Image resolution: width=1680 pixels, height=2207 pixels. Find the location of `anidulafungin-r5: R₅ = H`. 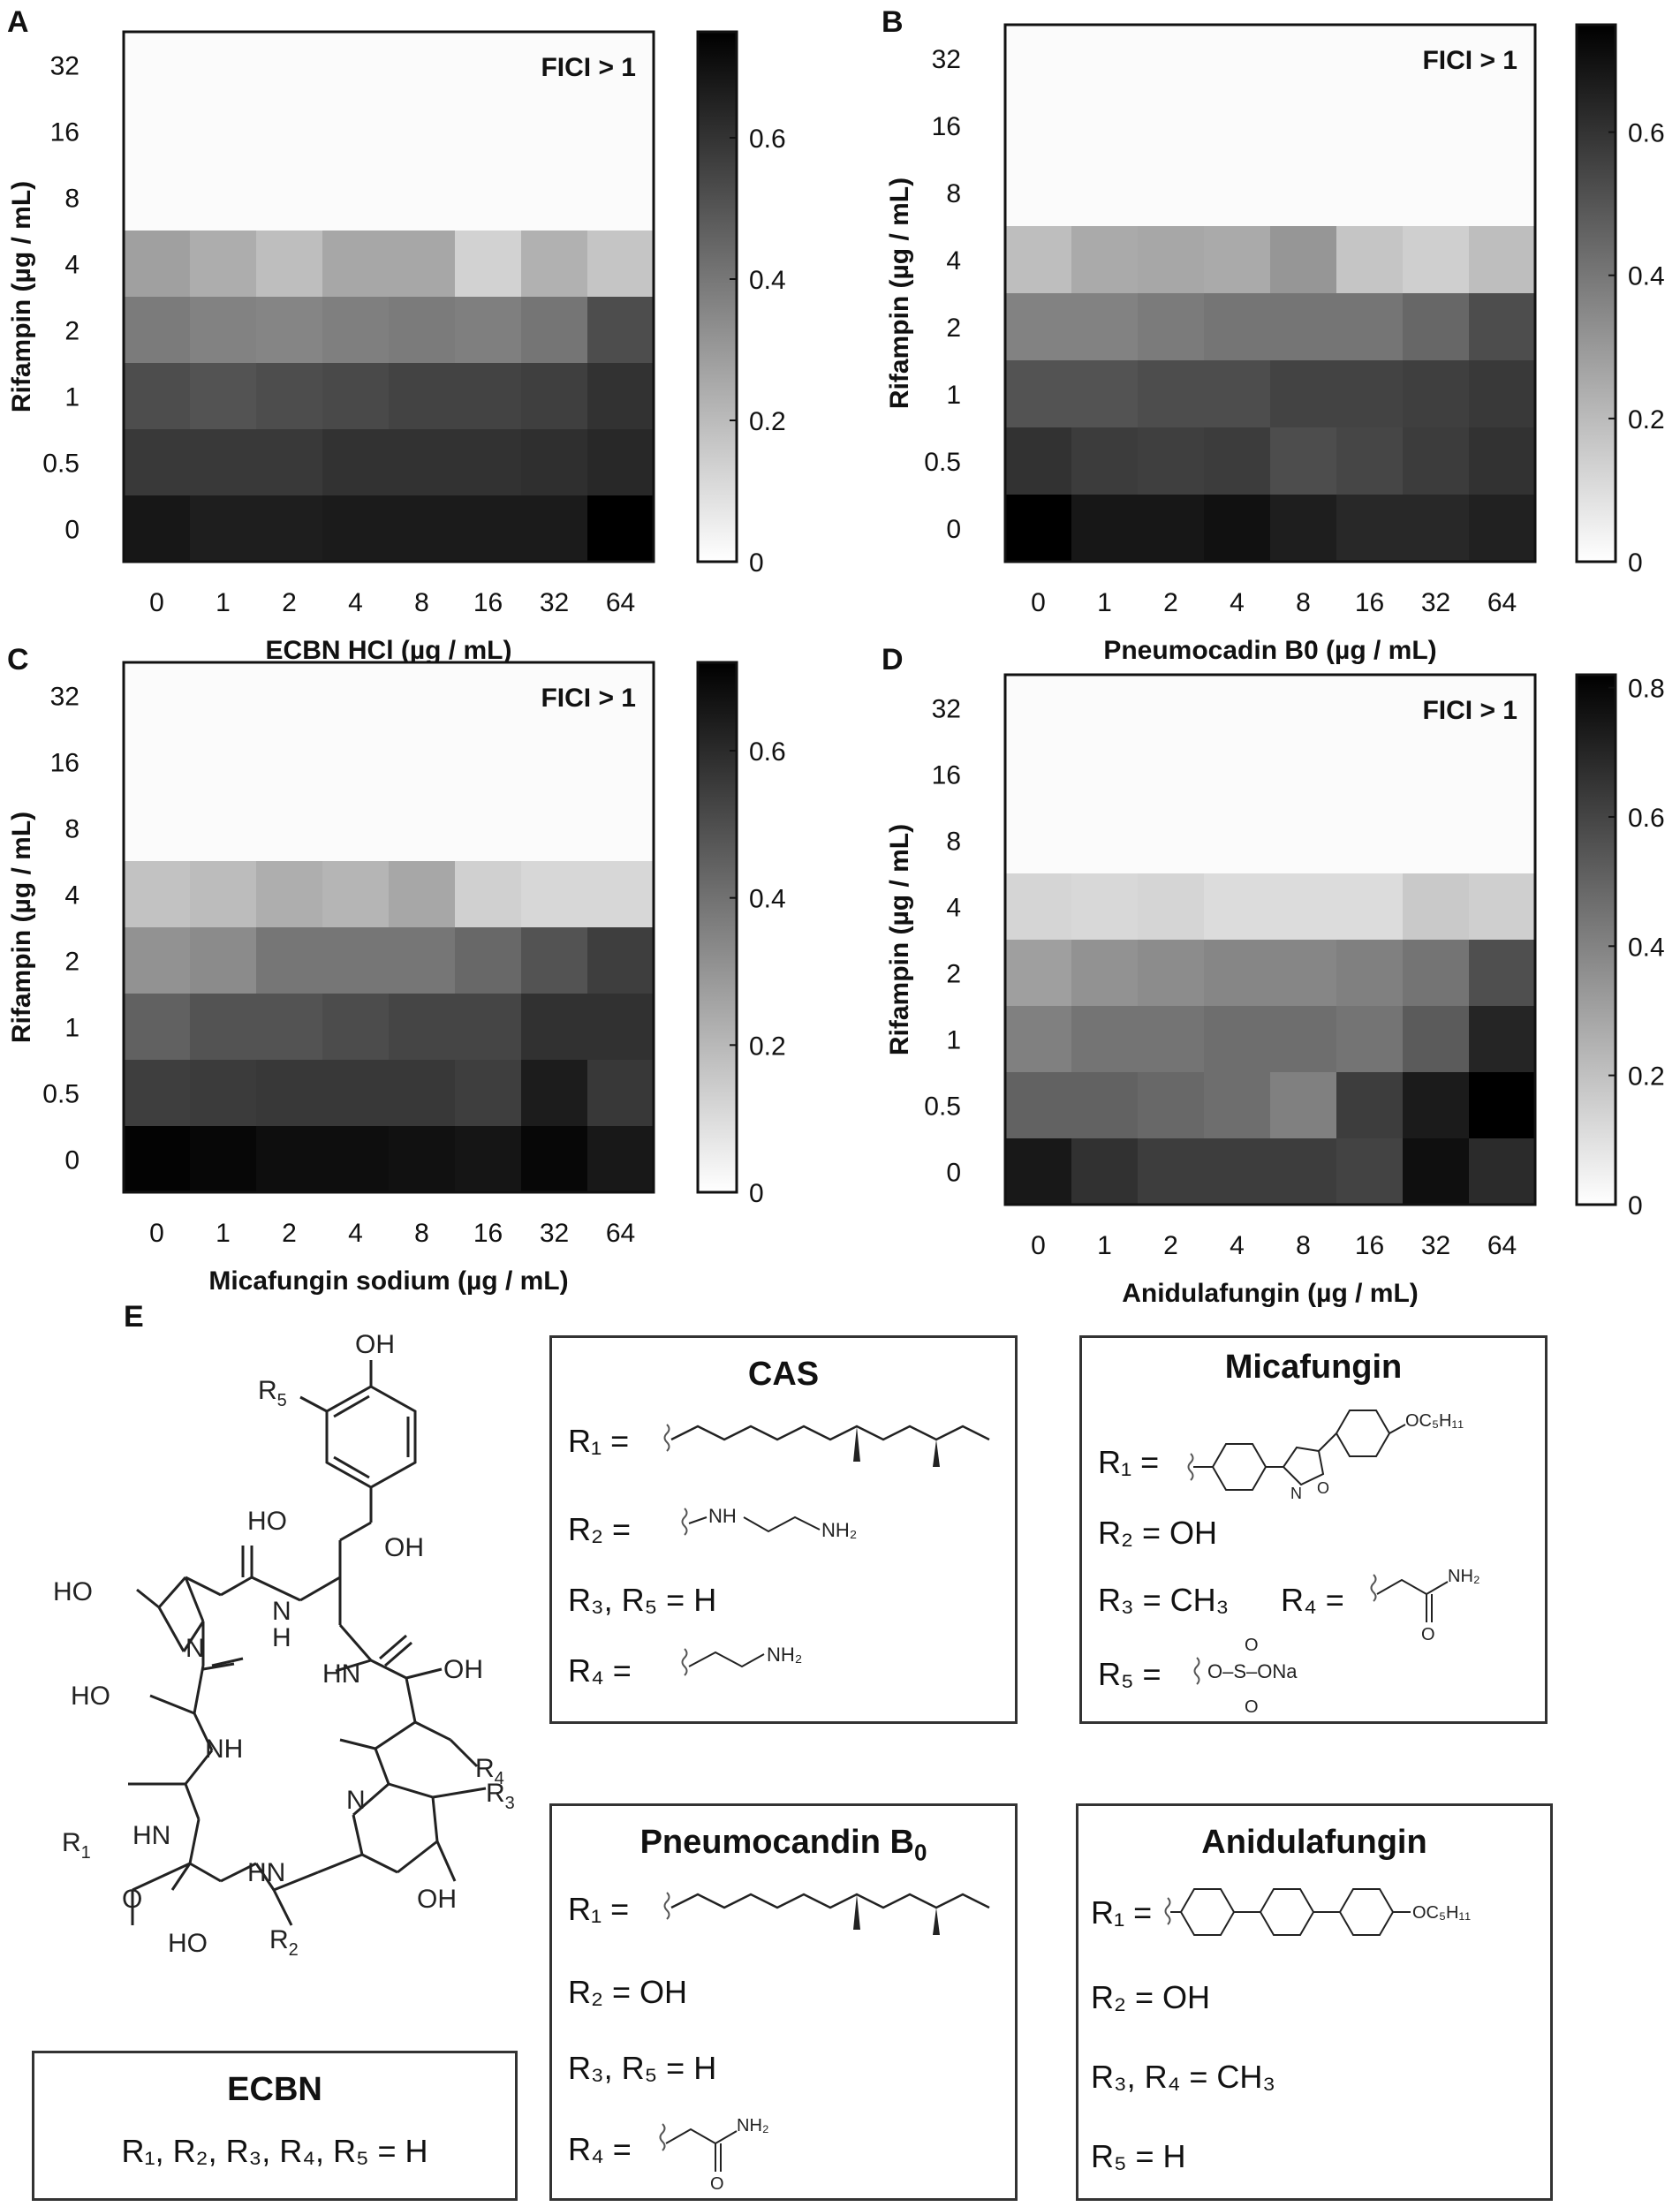

anidulafungin-r5: R₅ = H is located at coordinates (1138, 2156).